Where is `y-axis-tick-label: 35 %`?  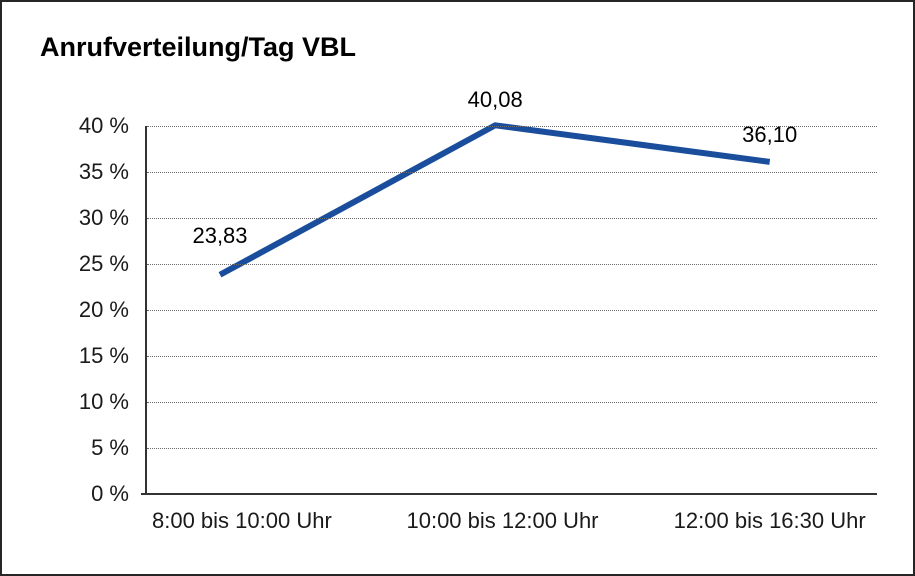 y-axis-tick-label: 35 % is located at coordinates (103, 171).